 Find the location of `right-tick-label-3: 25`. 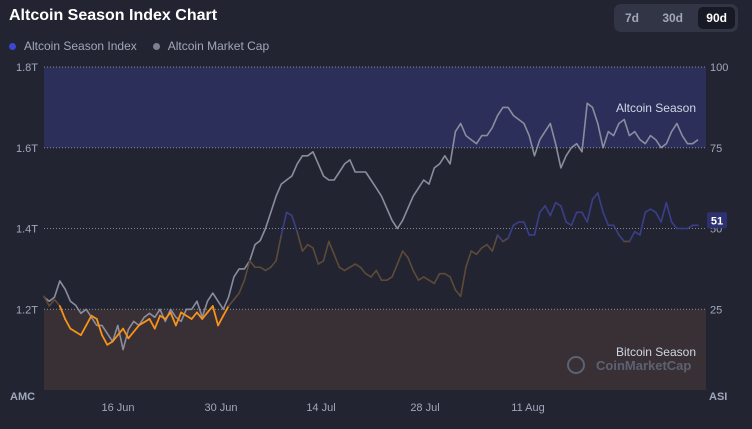

right-tick-label-3: 25 is located at coordinates (716, 310).